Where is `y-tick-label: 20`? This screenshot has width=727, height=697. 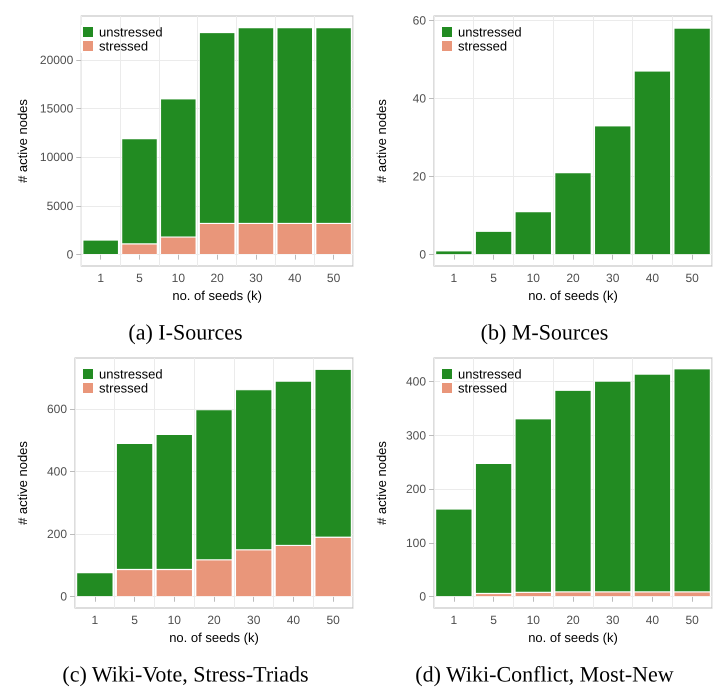
y-tick-label: 20 is located at coordinates (419, 177).